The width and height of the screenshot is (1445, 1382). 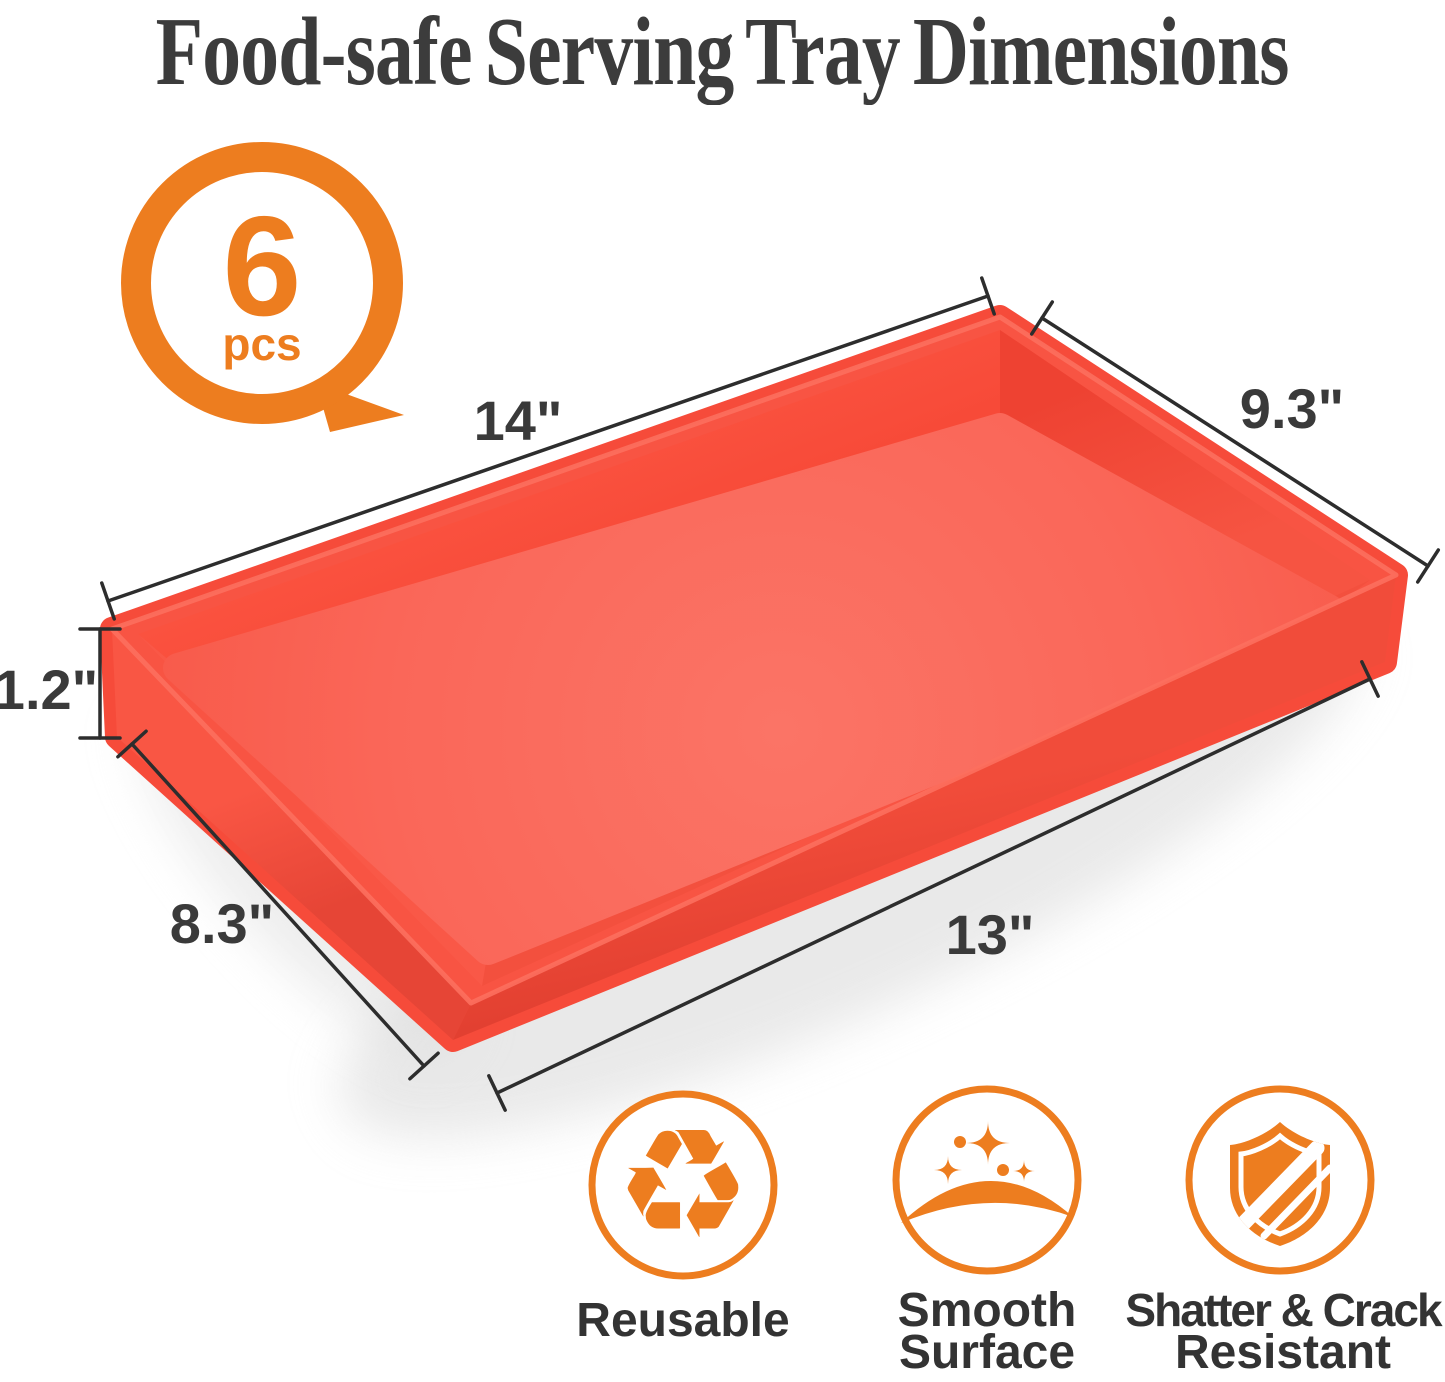 I want to click on tray-wall-back-left, so click(x=569, y=499).